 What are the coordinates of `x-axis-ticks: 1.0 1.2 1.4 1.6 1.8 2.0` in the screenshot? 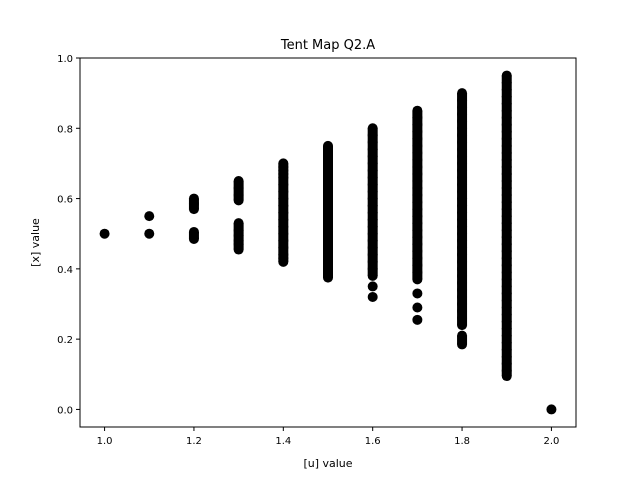 It's located at (328, 437).